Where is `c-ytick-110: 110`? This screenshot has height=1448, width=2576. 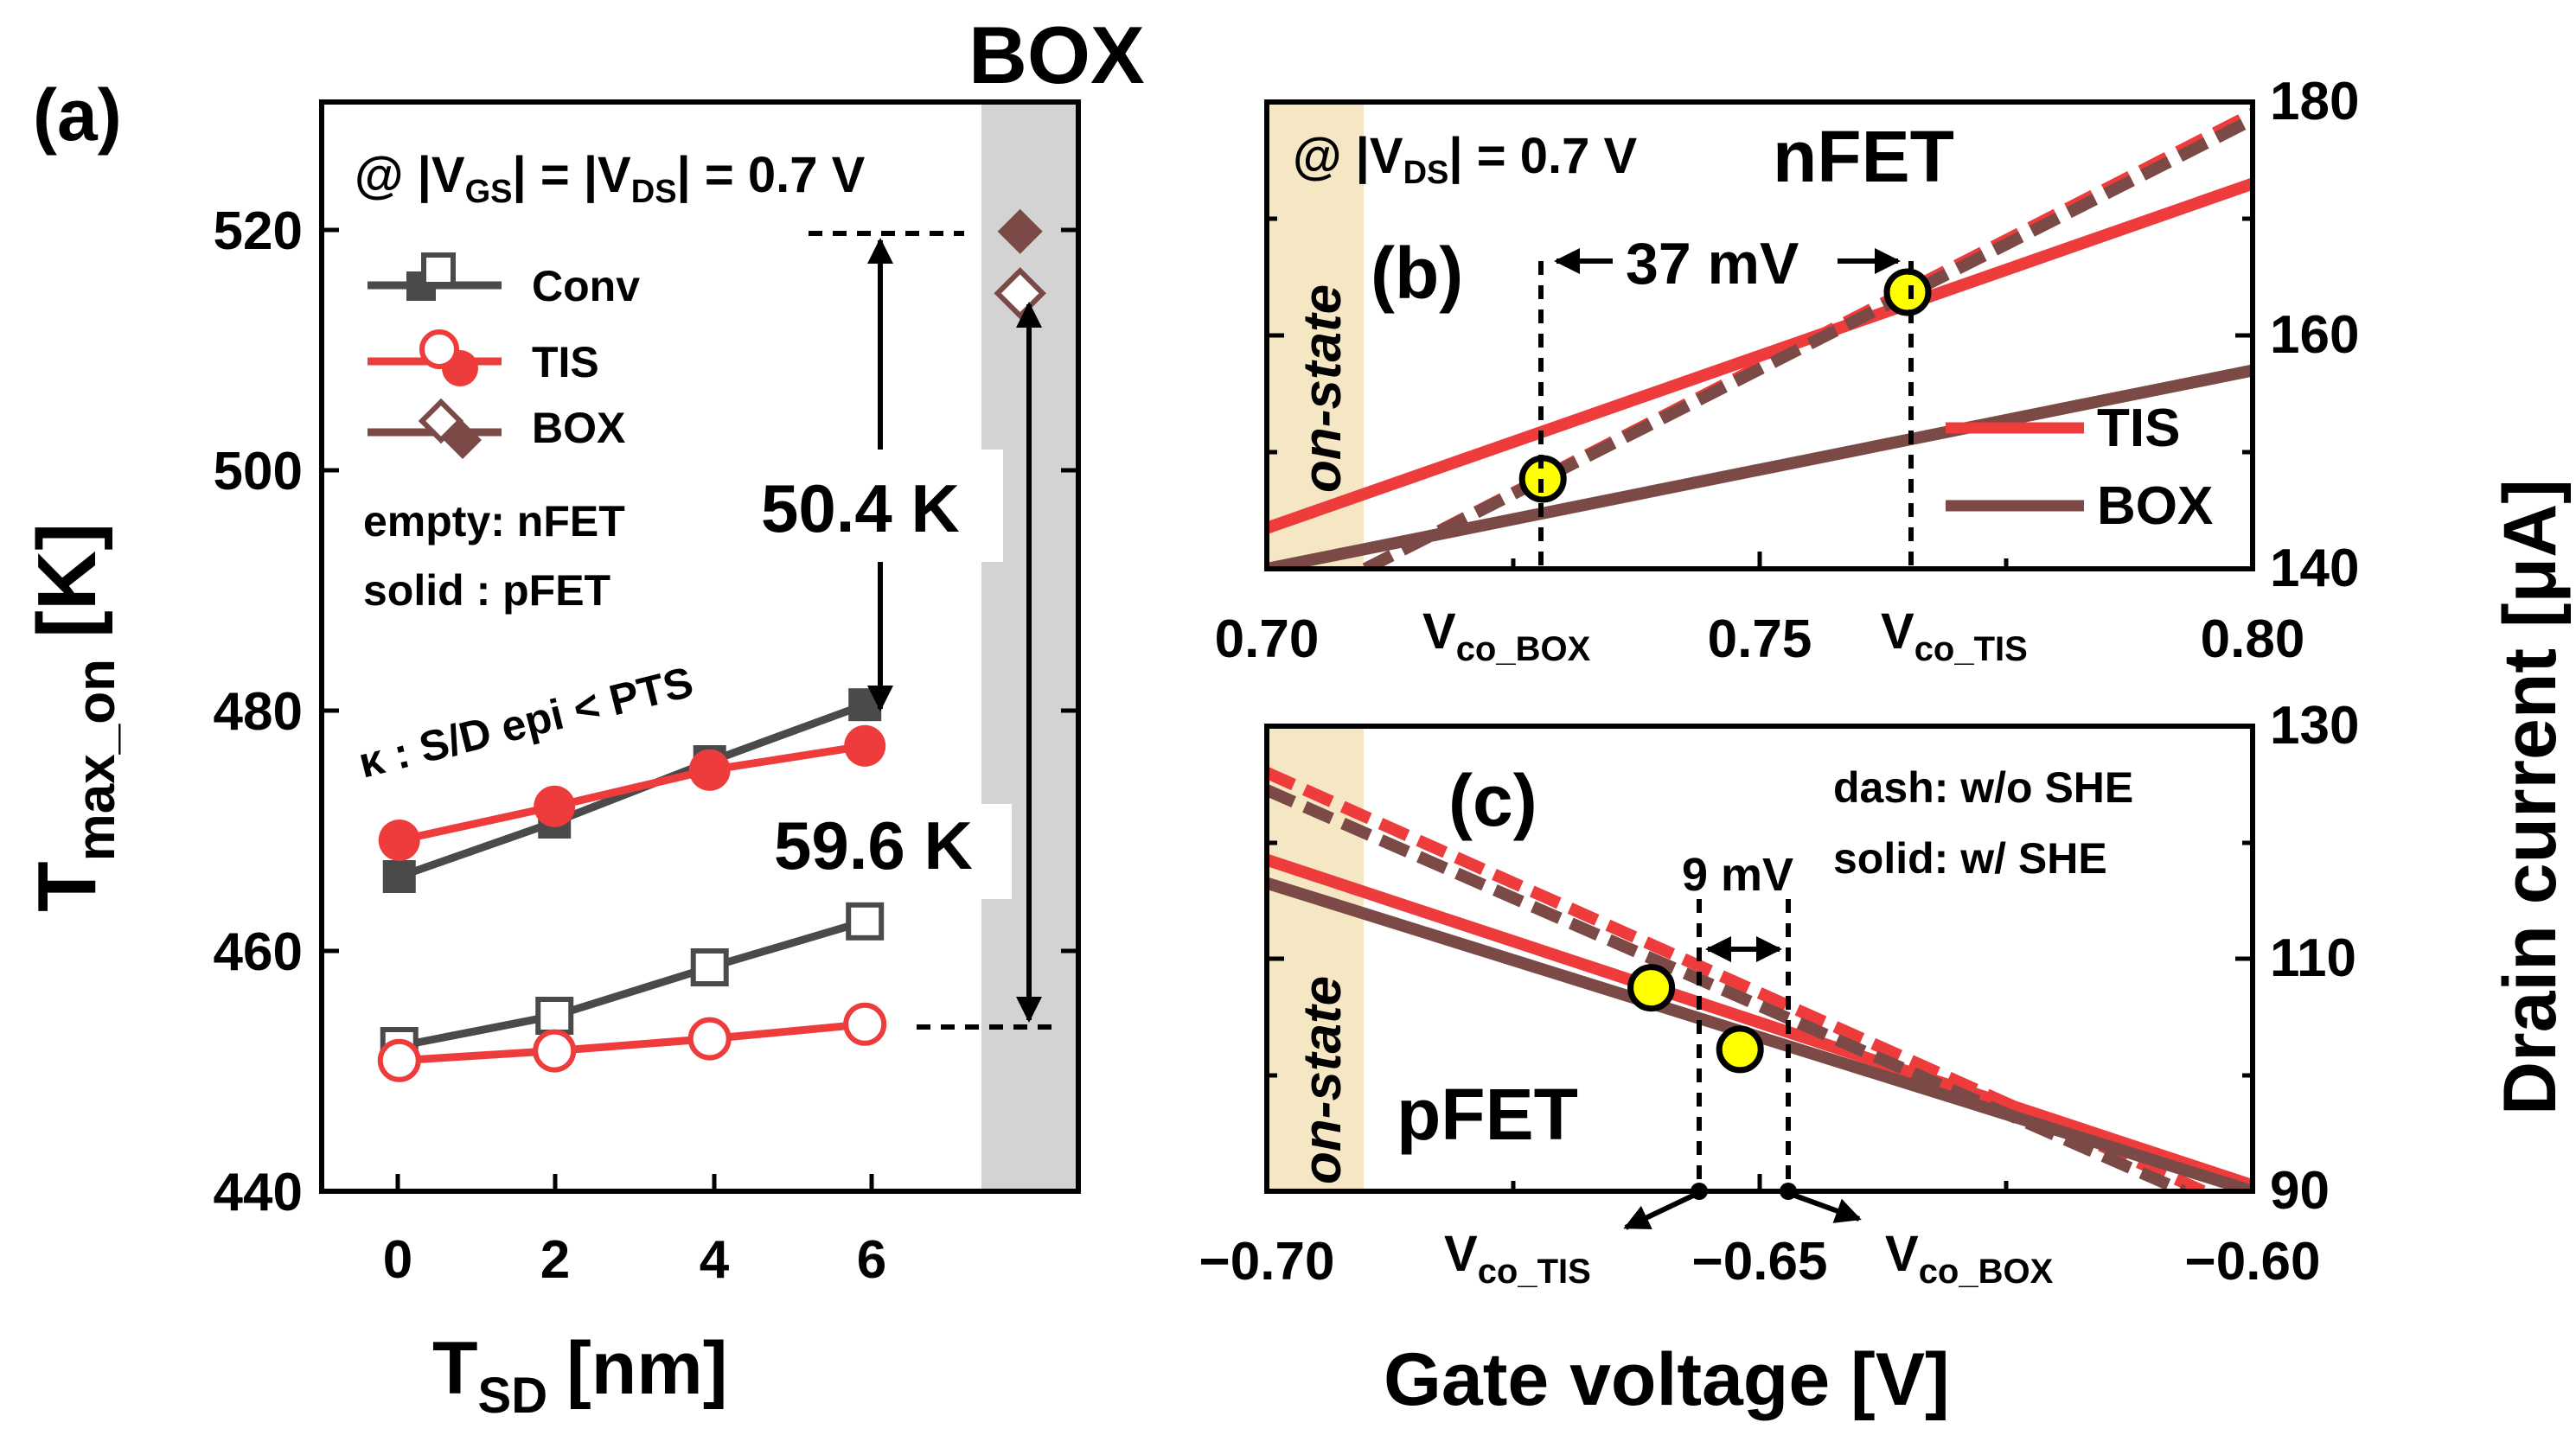
c-ytick-110: 110 is located at coordinates (2313, 958).